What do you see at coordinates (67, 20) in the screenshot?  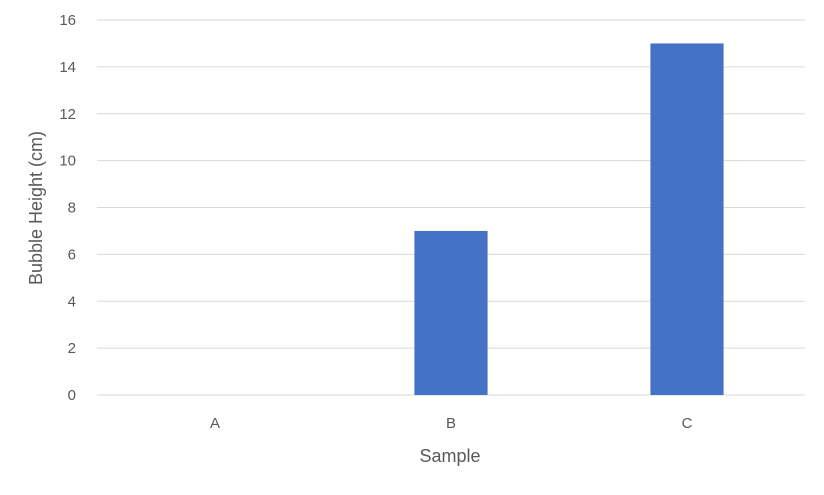 I see `y-tick-label: 16` at bounding box center [67, 20].